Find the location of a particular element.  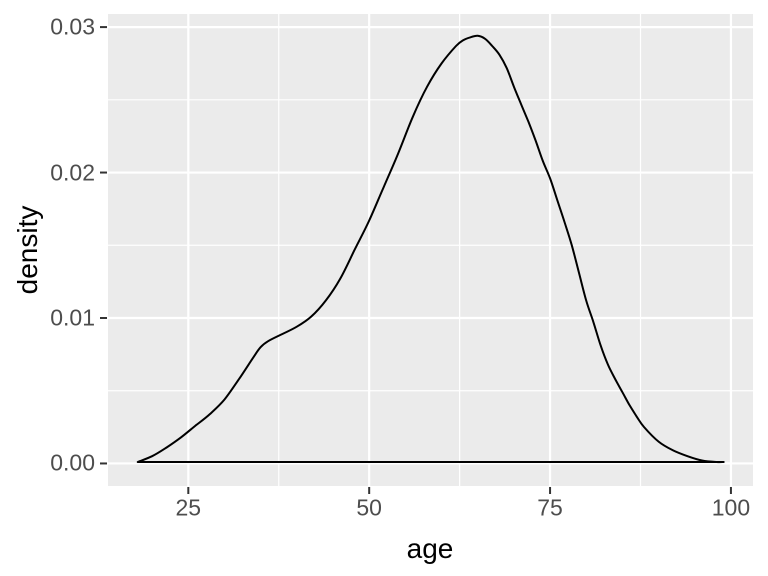

x-tick-label: 75 is located at coordinates (550, 507).